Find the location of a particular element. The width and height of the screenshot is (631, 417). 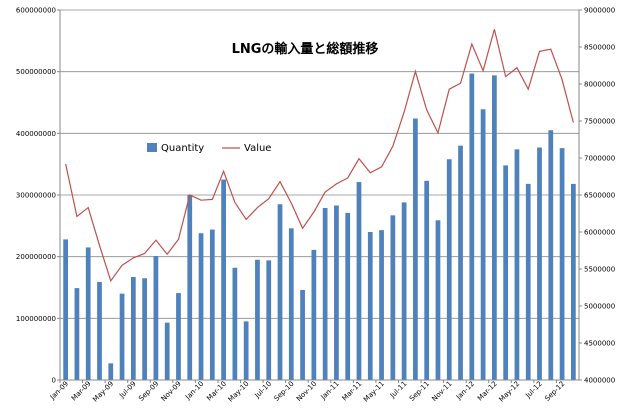

right-tick-label: 7000000 is located at coordinates (599, 159).